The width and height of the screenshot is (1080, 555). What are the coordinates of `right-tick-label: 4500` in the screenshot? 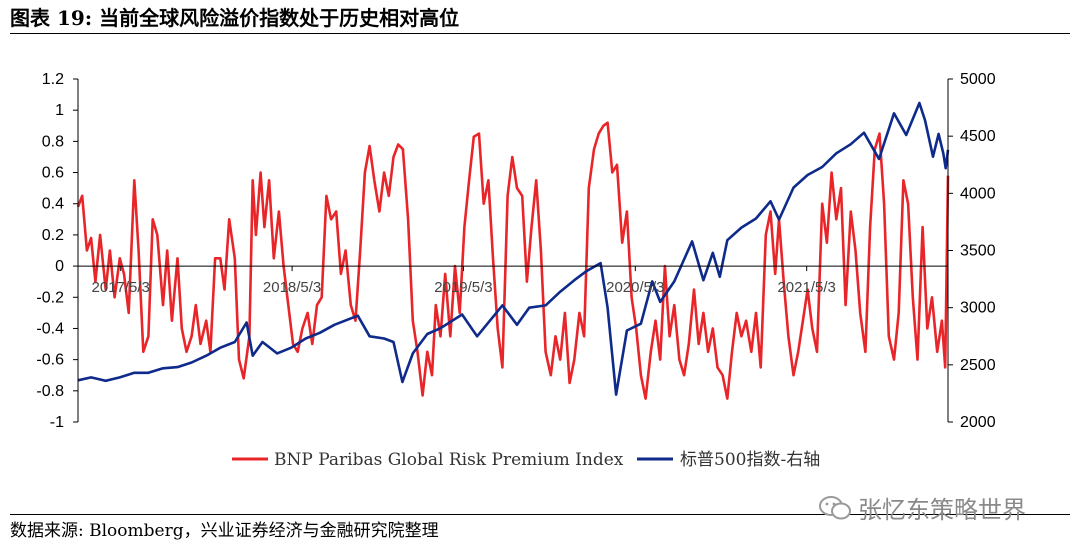 It's located at (978, 136).